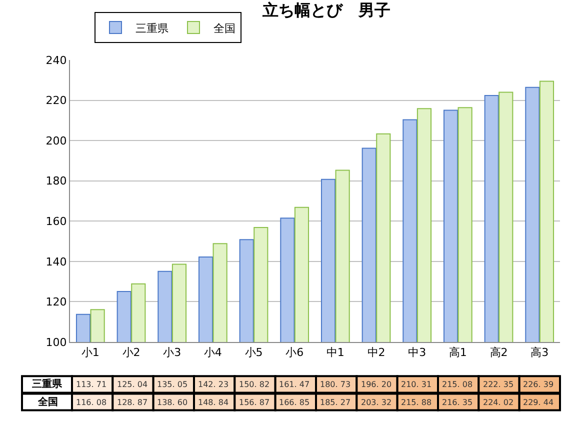  Describe the element at coordinates (294, 402) in the screenshot. I see `text: 166. 85` at that location.